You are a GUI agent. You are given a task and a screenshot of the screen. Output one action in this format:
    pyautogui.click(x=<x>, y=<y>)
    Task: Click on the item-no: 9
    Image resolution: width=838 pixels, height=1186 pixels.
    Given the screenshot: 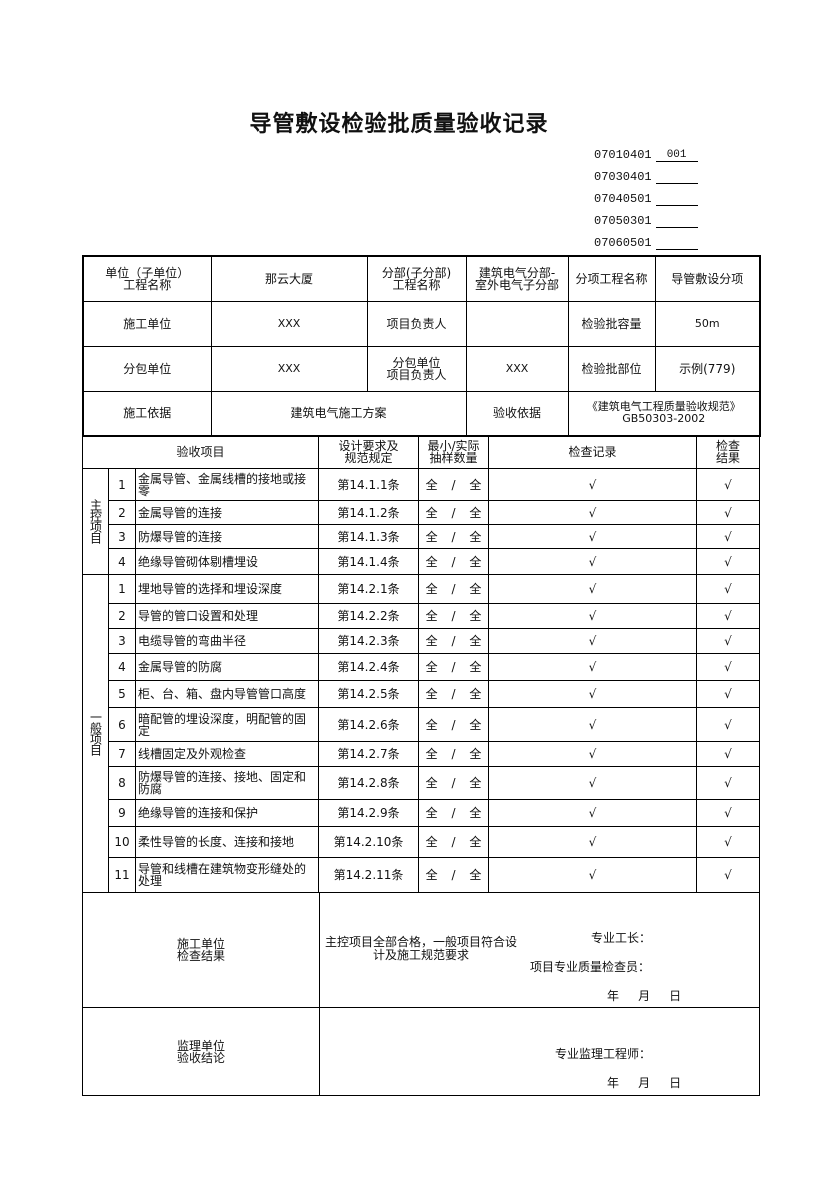 What is the action you would take?
    pyautogui.click(x=122, y=813)
    